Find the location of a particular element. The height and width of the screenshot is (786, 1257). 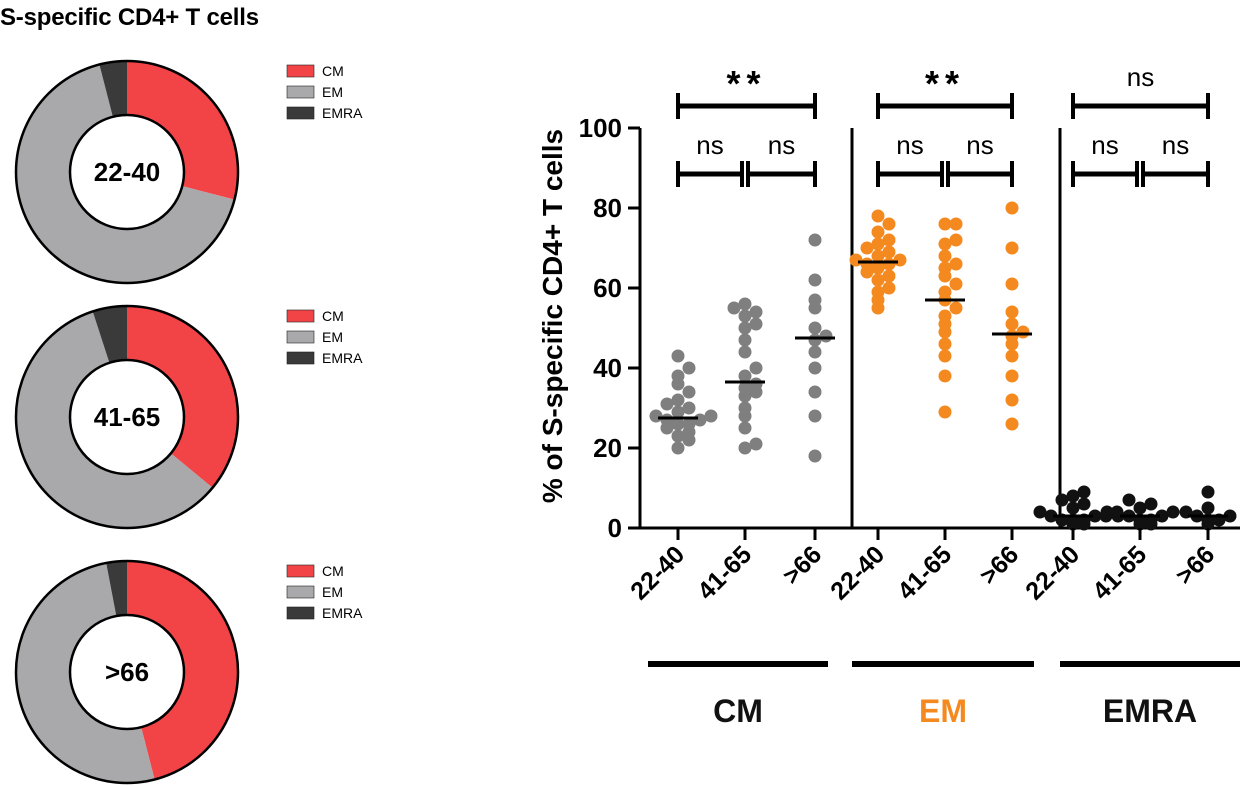

significance-label: ** is located at coordinates (945, 83).